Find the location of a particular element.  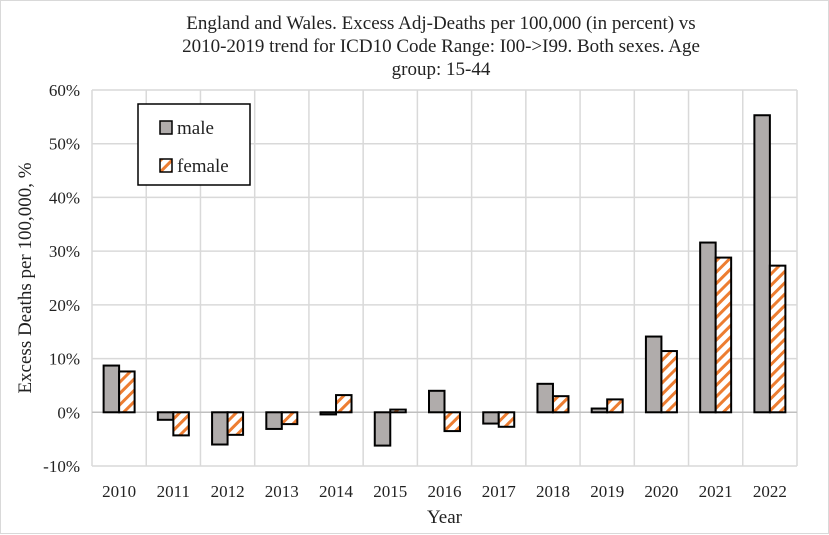

x-tick-label: 2019 is located at coordinates (607, 491).